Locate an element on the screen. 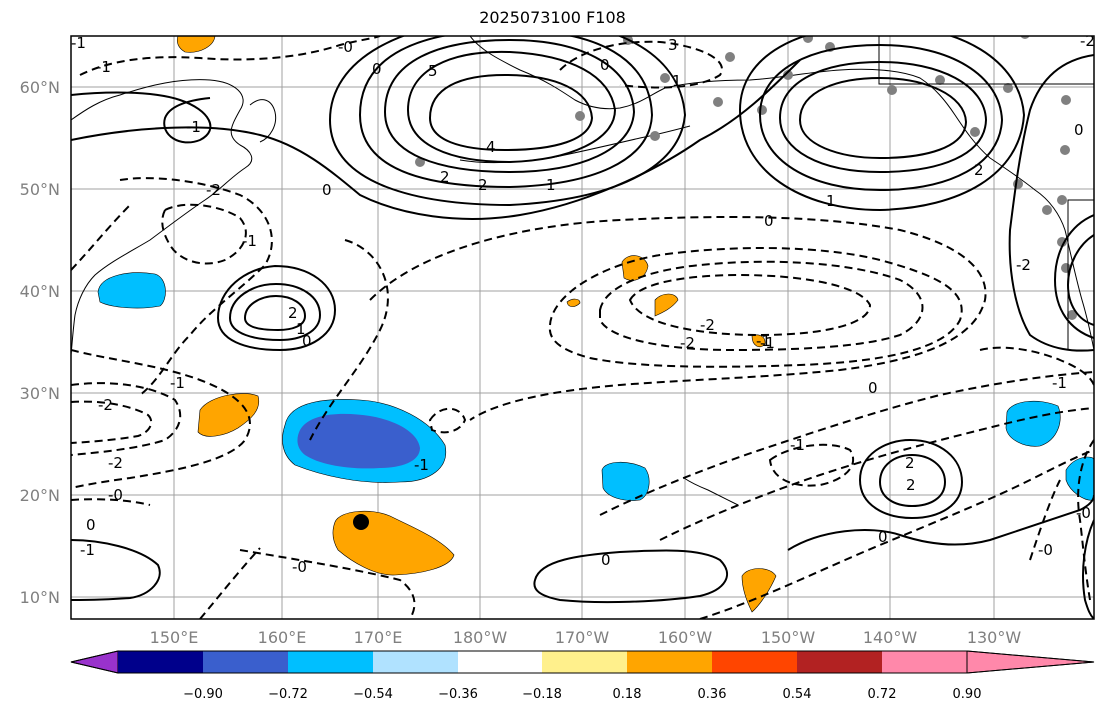 This screenshot has width=1105, height=712. contour-label: -0 is located at coordinates (115, 495).